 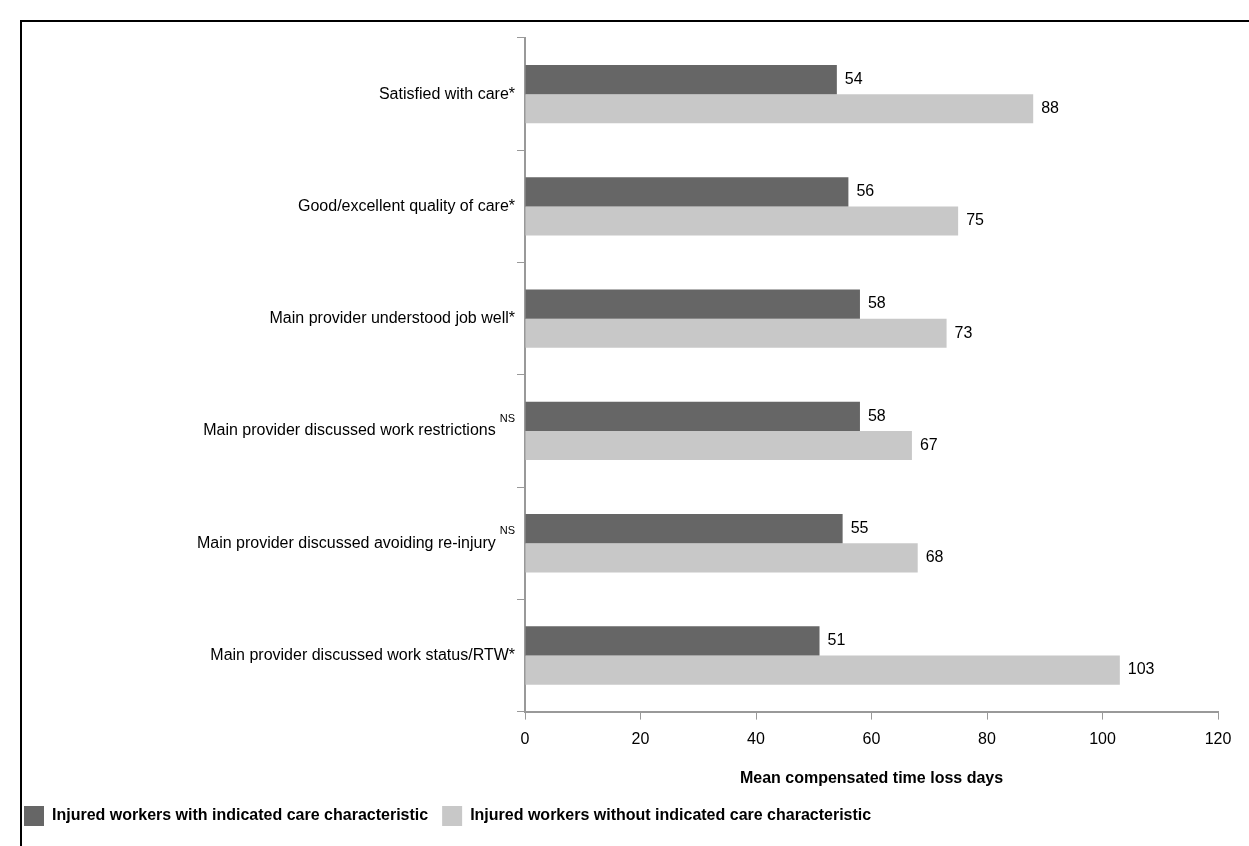 What do you see at coordinates (756, 738) in the screenshot?
I see `x-tick-label: 40` at bounding box center [756, 738].